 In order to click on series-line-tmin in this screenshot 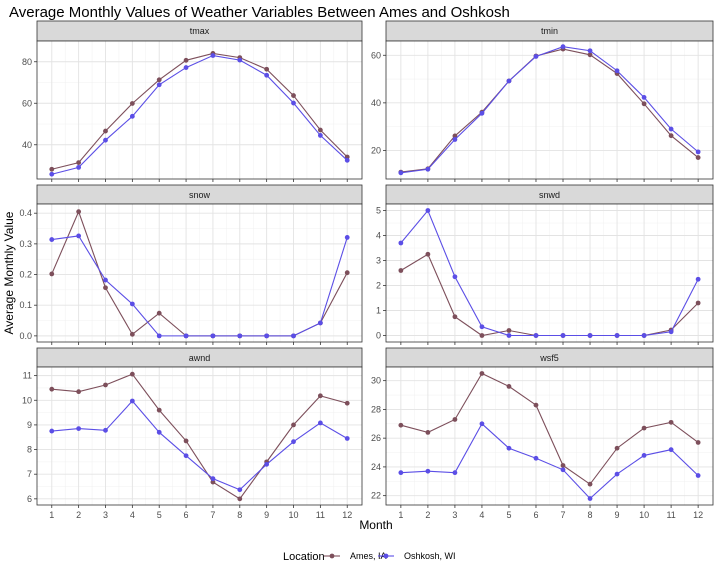, I will do `click(549, 110)`.